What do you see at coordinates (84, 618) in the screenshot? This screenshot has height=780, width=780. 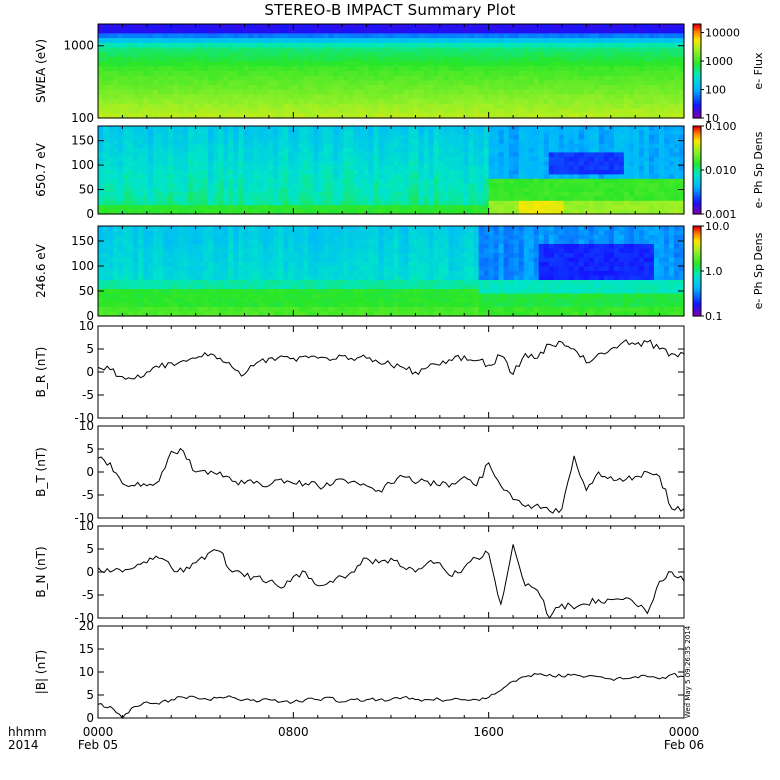 I see `bn-ytick-label: -10` at bounding box center [84, 618].